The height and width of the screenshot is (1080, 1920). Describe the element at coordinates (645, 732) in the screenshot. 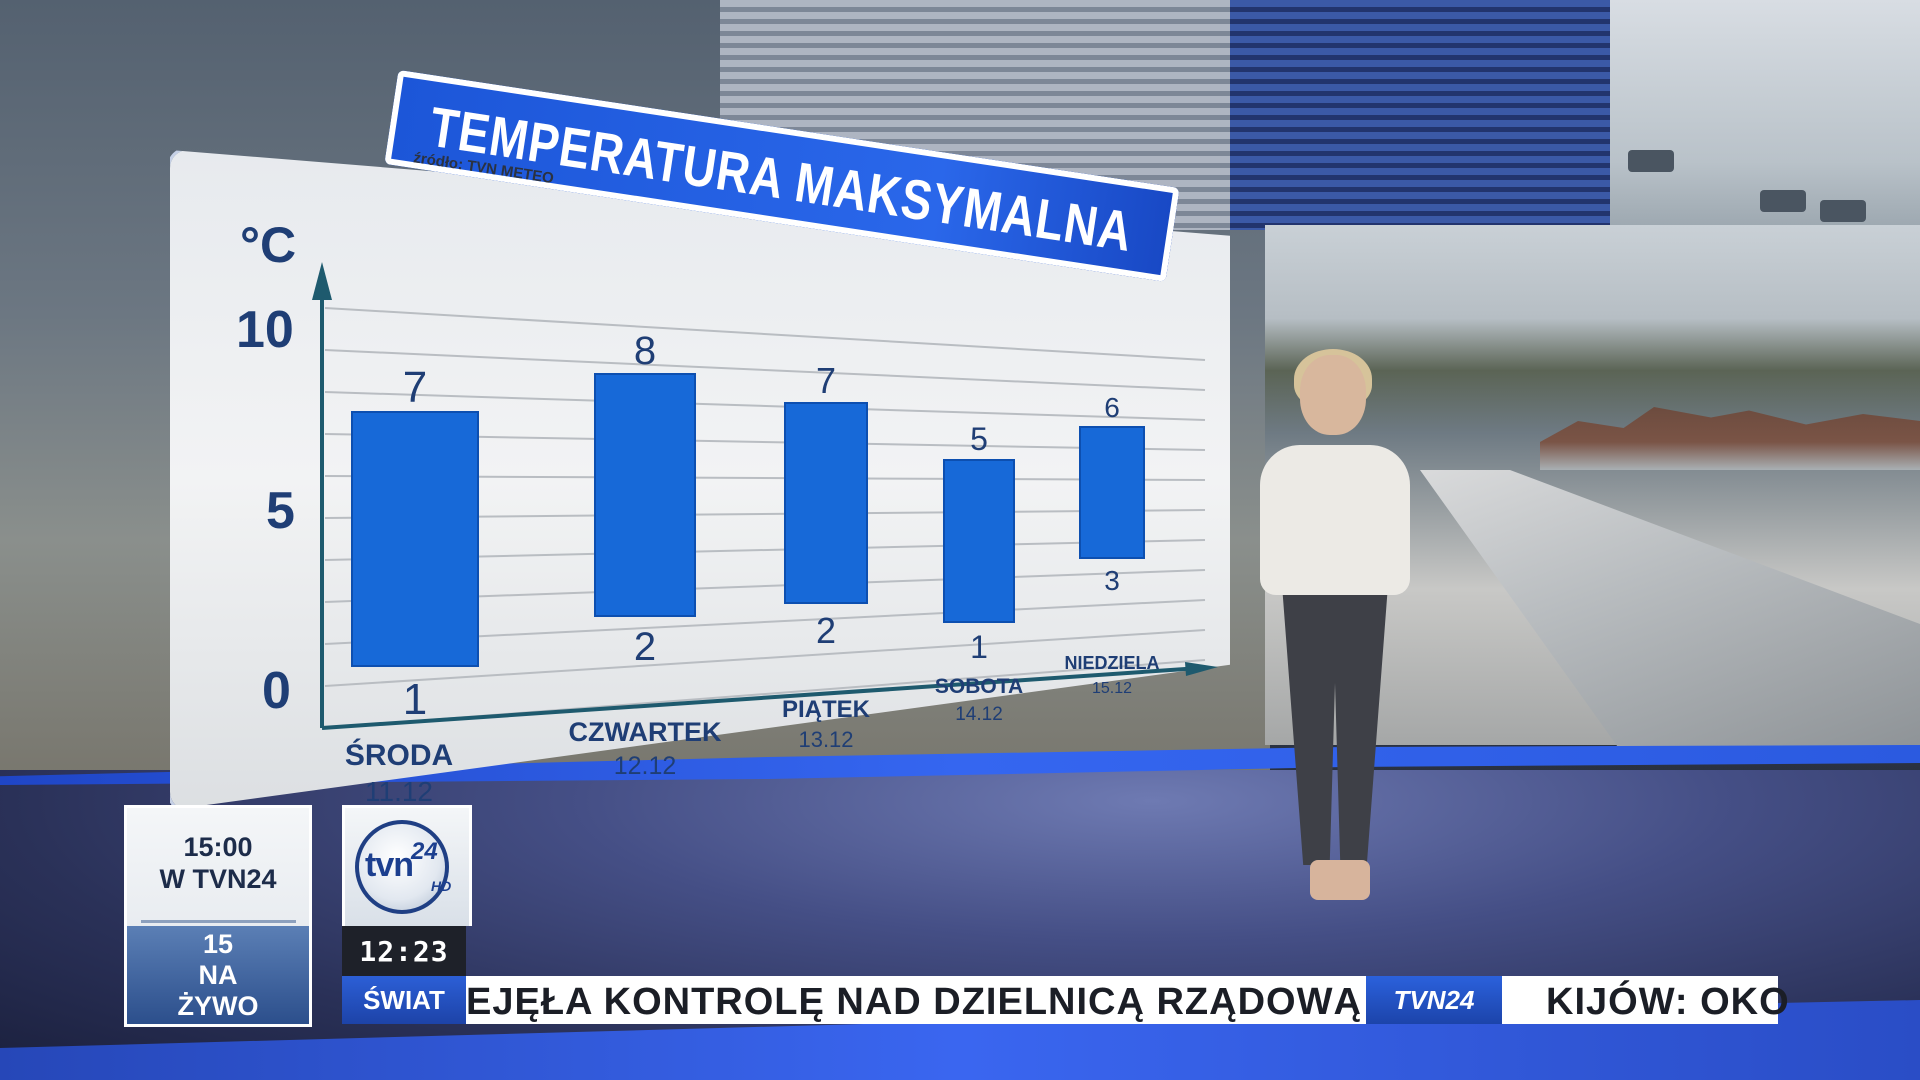

I see `day-label: CZWARTEK` at that location.